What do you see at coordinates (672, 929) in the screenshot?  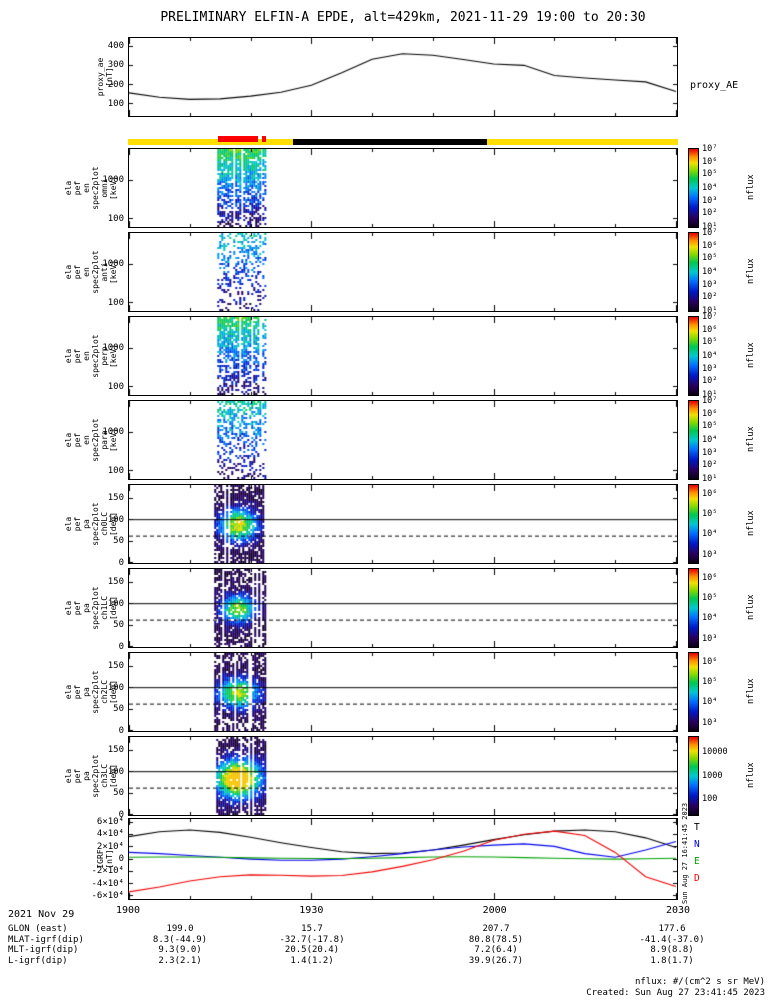 I see `table-cell: 177.6` at bounding box center [672, 929].